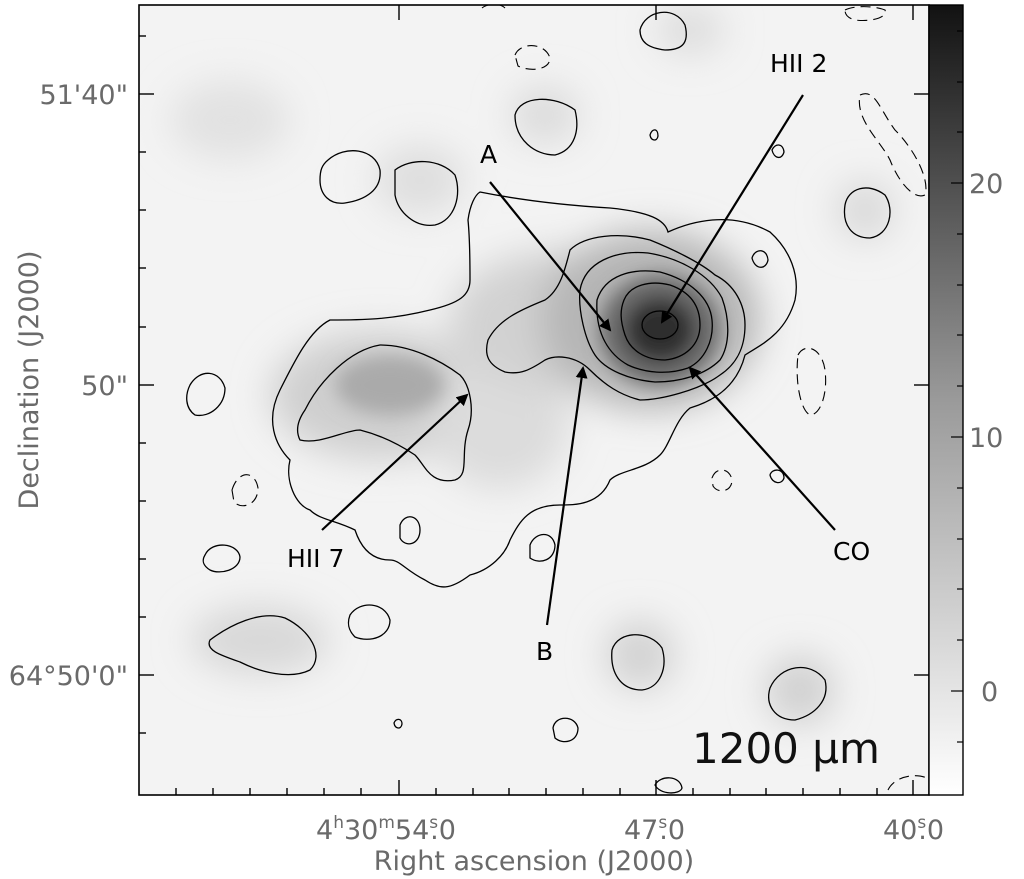 The width and height of the screenshot is (1024, 879). What do you see at coordinates (398, 723) in the screenshot?
I see `contour-blob-tiny` at bounding box center [398, 723].